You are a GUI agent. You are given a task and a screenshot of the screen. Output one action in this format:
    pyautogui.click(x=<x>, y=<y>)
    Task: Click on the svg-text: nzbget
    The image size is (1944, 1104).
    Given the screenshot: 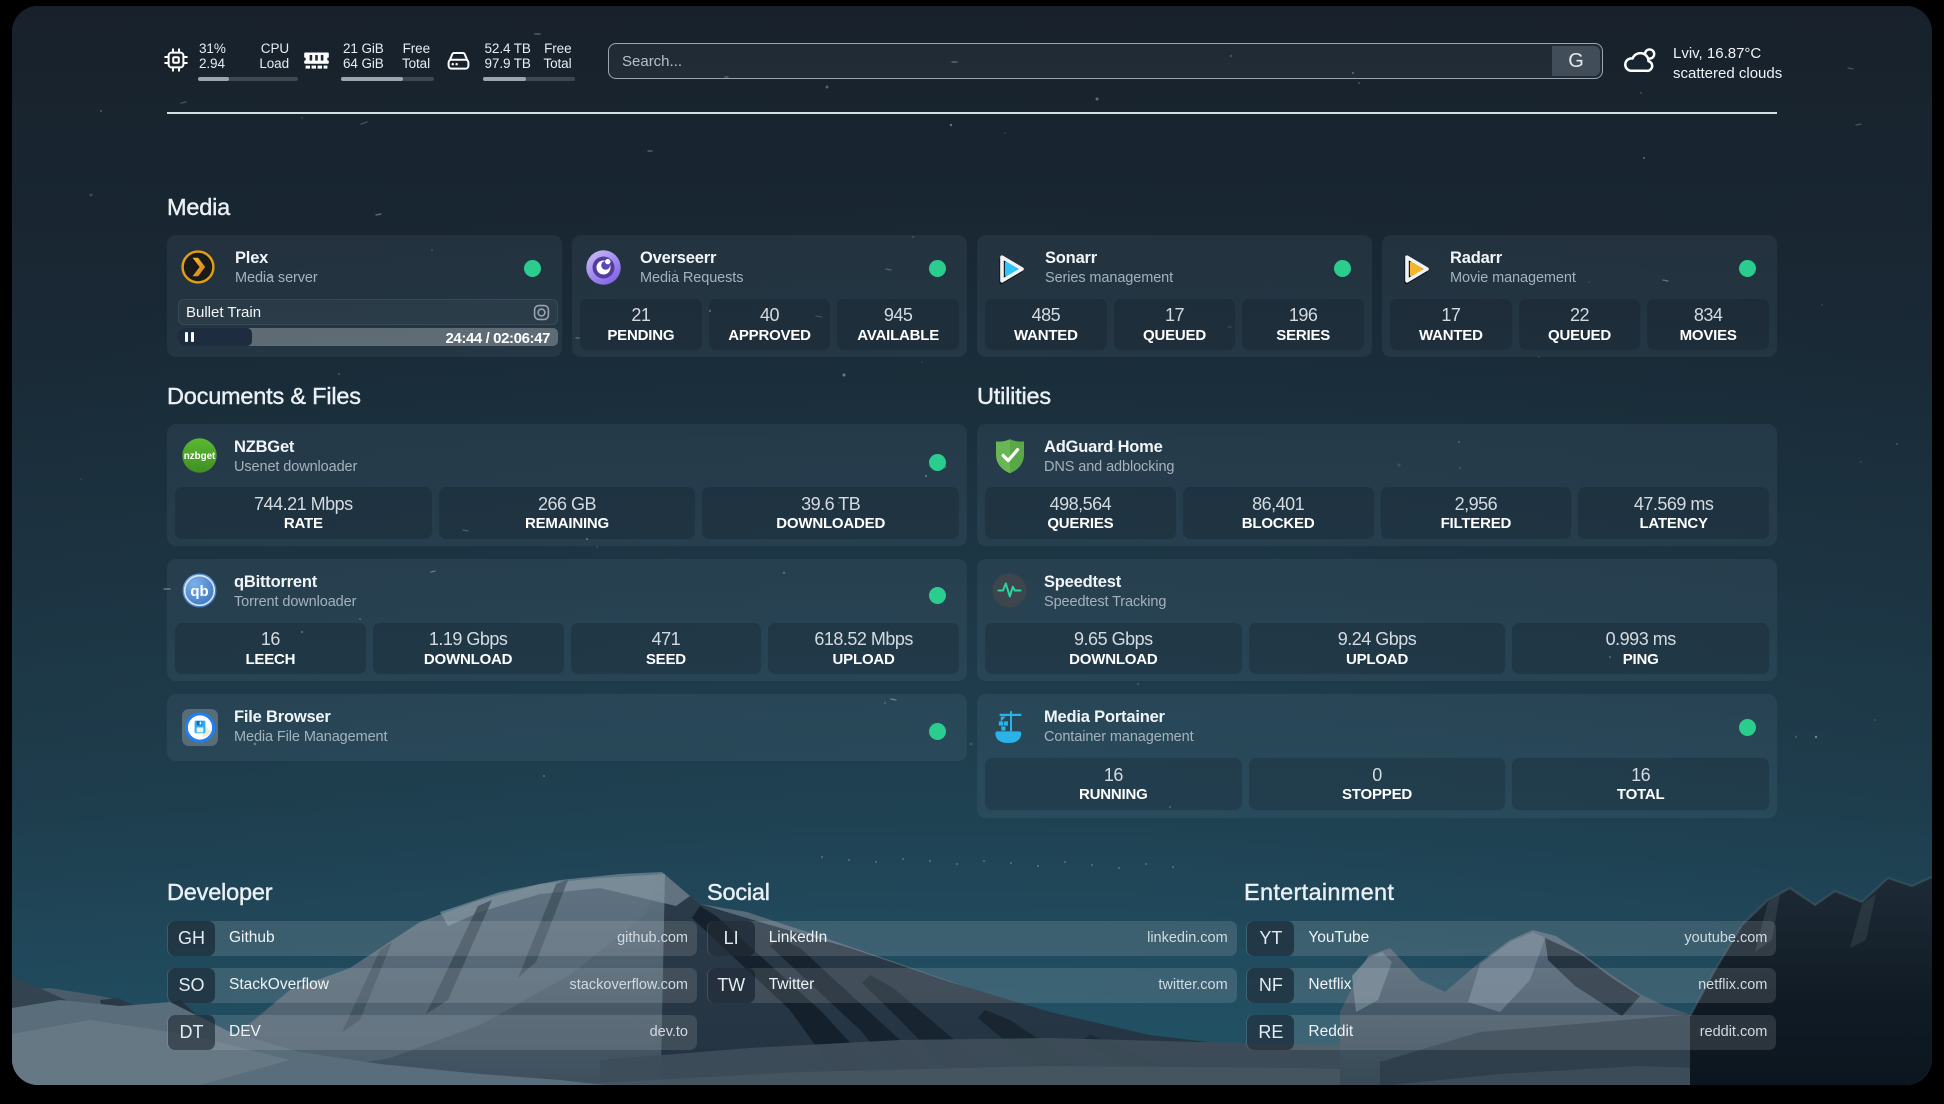 What is the action you would take?
    pyautogui.click(x=200, y=456)
    